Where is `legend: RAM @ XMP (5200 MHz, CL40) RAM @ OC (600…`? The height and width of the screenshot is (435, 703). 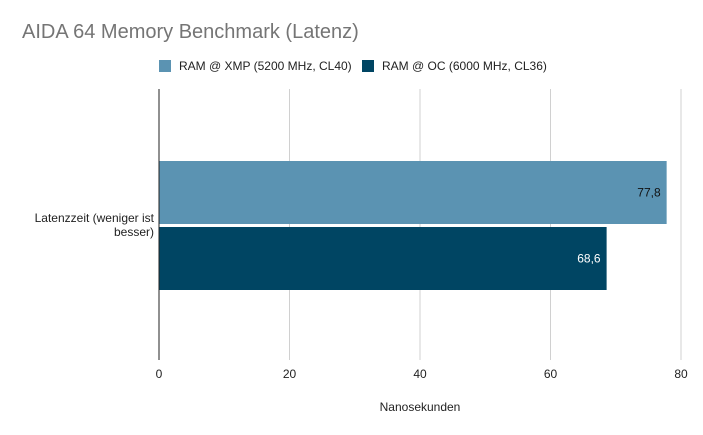 legend: RAM @ XMP (5200 MHz, CL40) RAM @ OC (600… is located at coordinates (351, 68).